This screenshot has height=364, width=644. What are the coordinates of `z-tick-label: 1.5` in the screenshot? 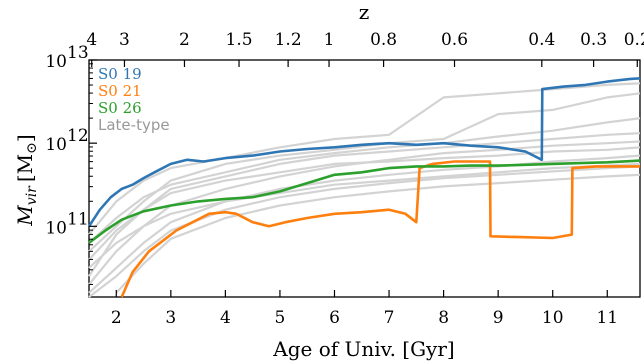 It's located at (239, 40).